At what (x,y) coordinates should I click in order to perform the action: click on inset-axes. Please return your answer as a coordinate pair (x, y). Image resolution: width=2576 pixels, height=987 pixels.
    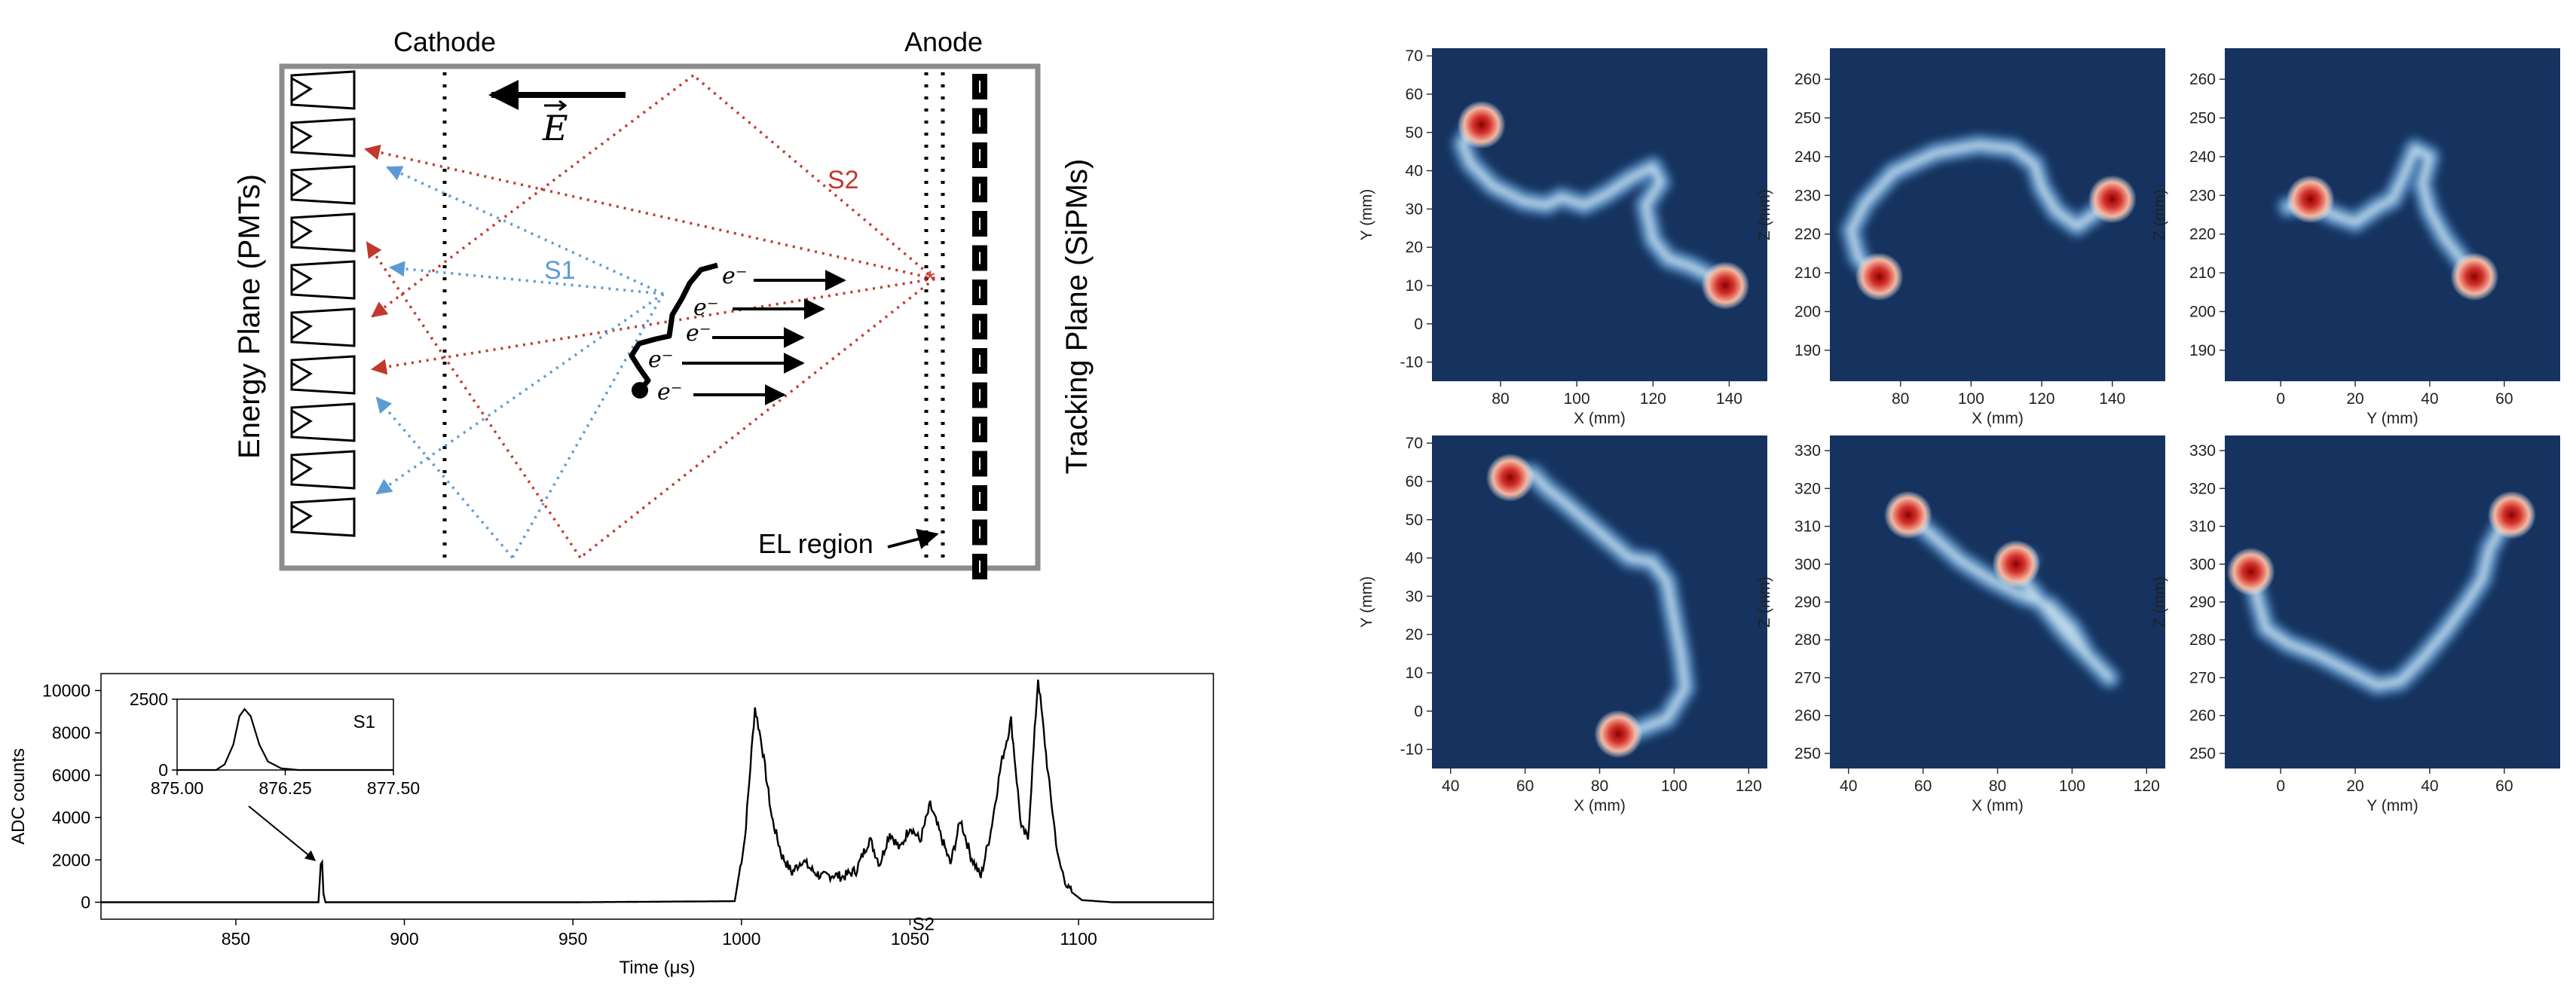
    Looking at the image, I should click on (285, 734).